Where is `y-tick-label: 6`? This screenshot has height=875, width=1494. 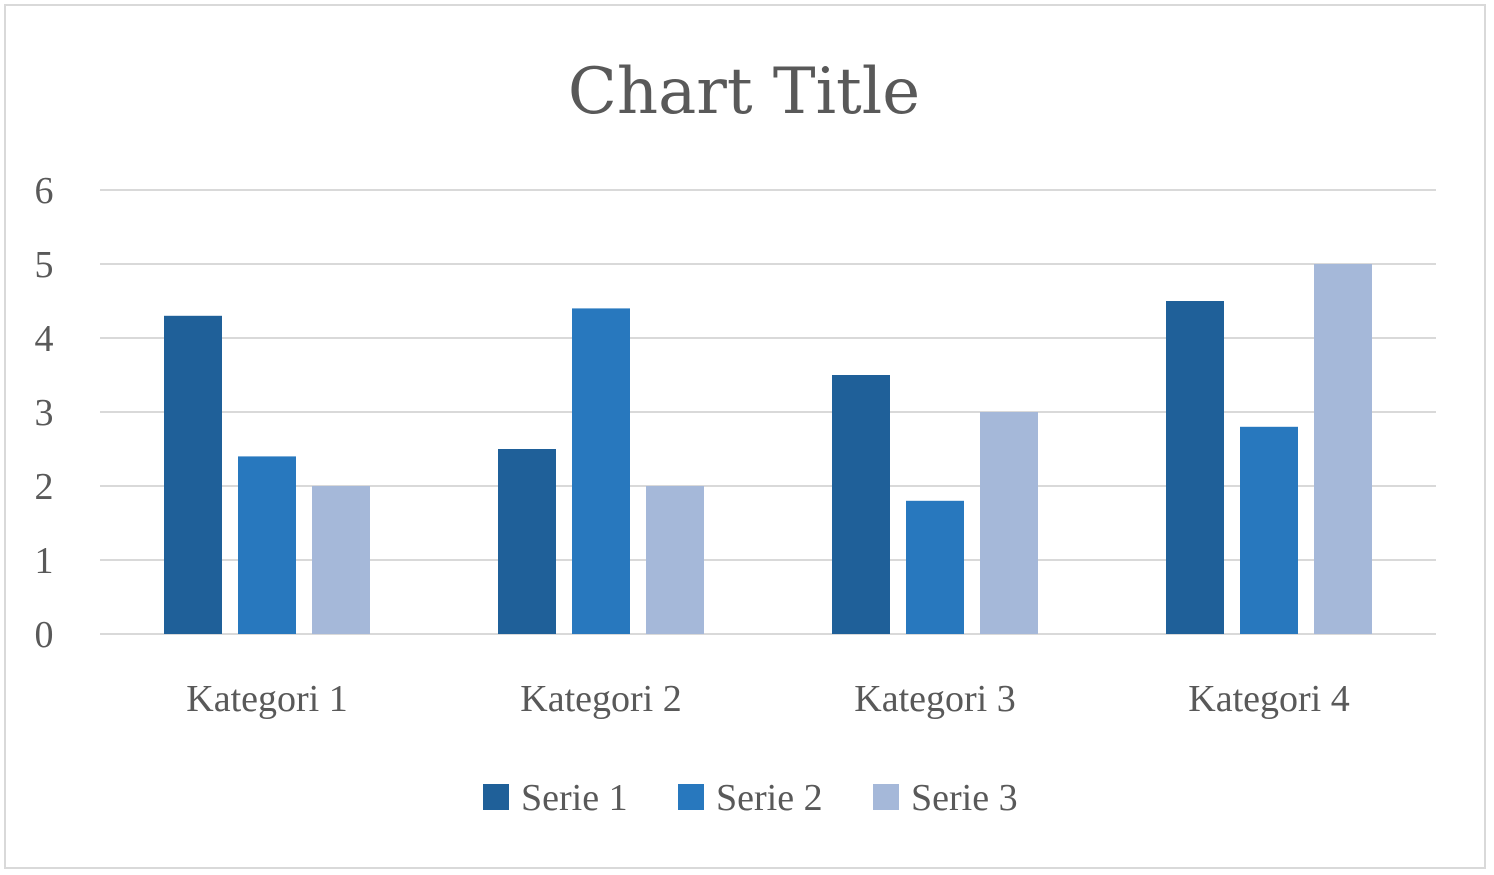
y-tick-label: 6 is located at coordinates (44, 191).